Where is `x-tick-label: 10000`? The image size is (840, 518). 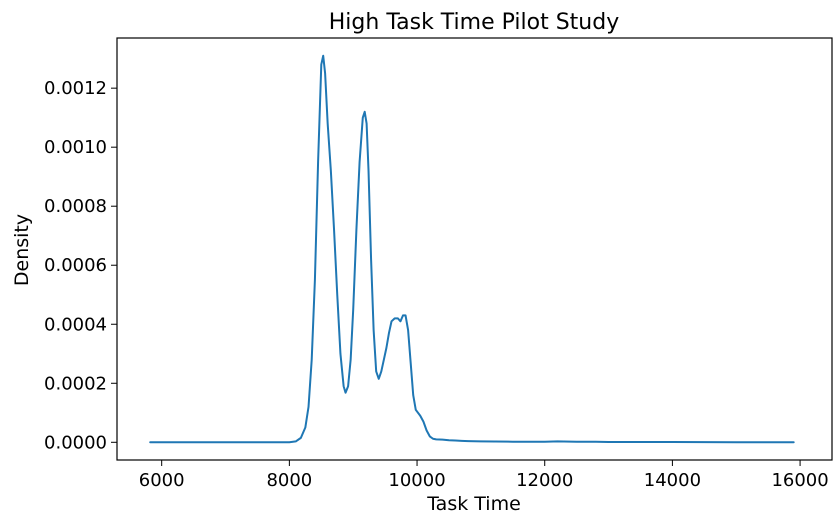
x-tick-label: 10000 is located at coordinates (416, 480).